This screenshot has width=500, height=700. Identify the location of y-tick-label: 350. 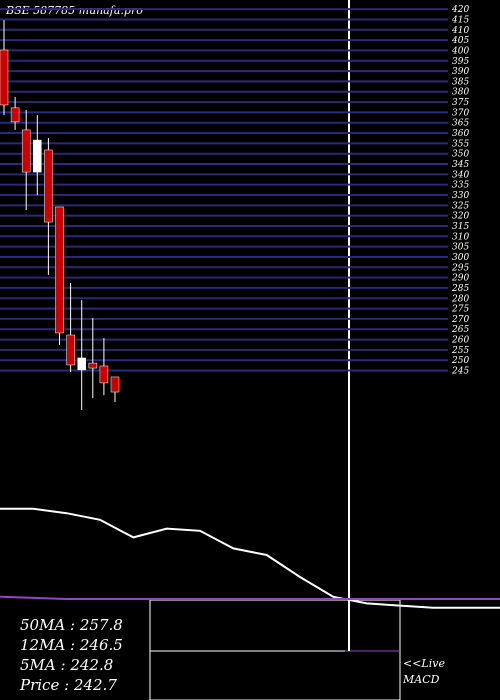
(460, 155).